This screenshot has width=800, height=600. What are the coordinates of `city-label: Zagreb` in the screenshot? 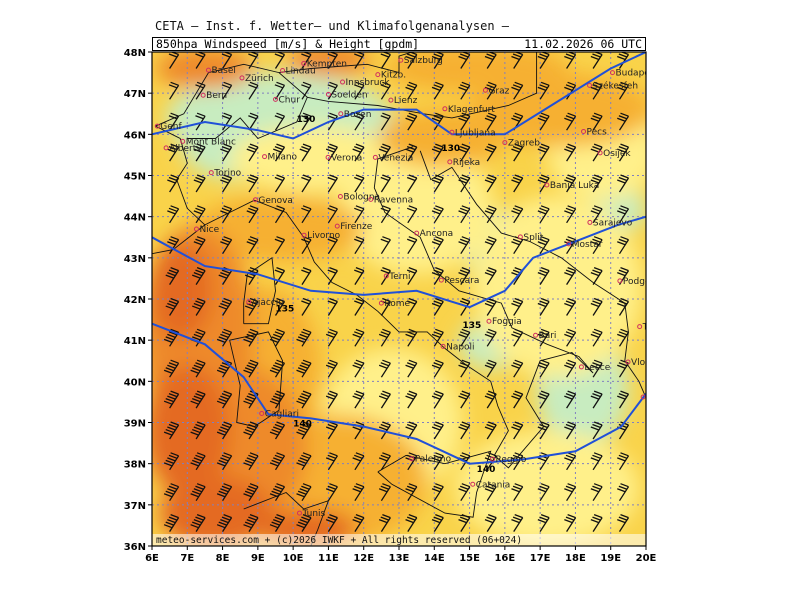 It's located at (524, 144).